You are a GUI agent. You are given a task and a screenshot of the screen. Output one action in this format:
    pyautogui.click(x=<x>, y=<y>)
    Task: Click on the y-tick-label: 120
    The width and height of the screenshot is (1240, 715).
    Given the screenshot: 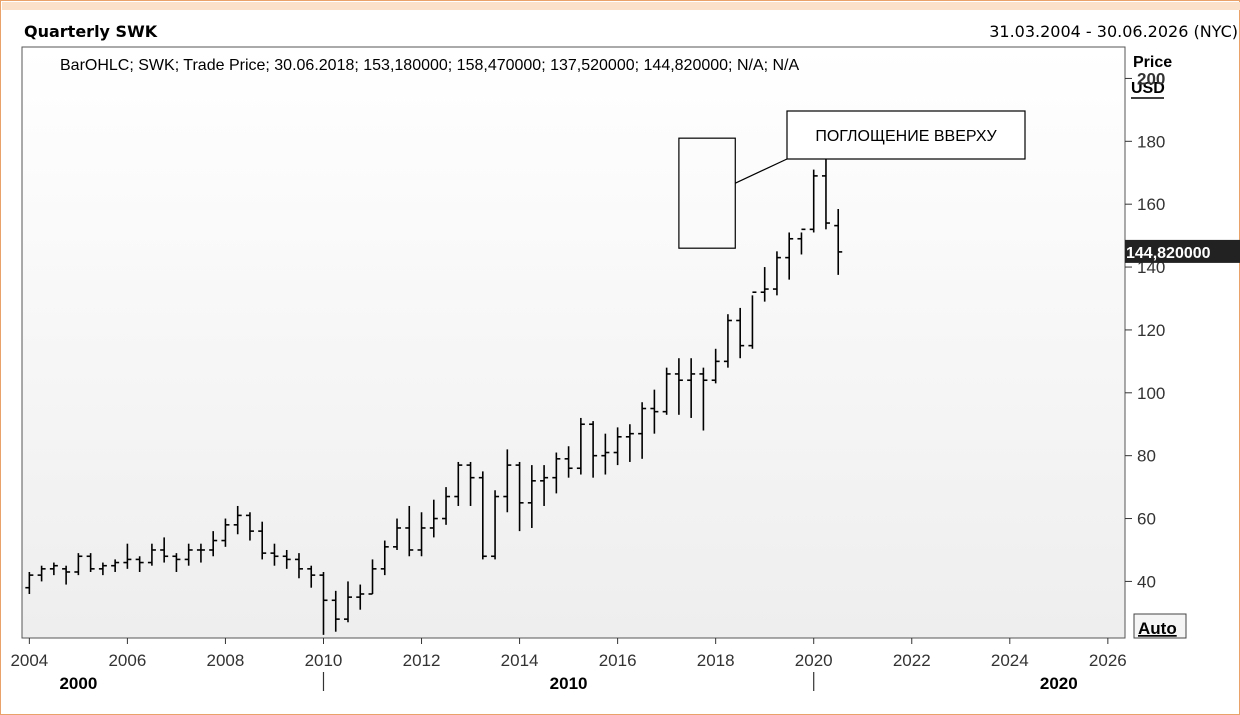 What is the action you would take?
    pyautogui.click(x=1151, y=330)
    